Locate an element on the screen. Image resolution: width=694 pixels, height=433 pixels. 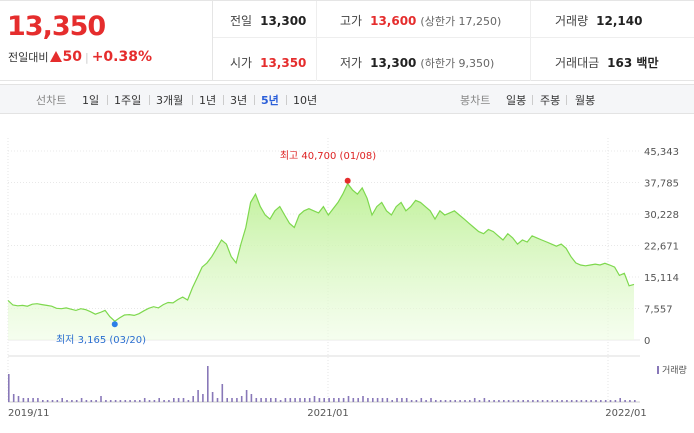
volume-legend-swatch is located at coordinates (658, 370).